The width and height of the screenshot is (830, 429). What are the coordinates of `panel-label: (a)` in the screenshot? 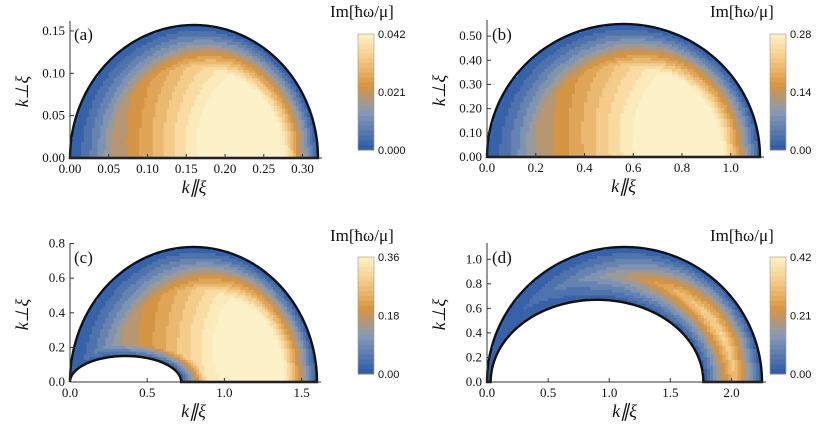 It's located at (83, 34).